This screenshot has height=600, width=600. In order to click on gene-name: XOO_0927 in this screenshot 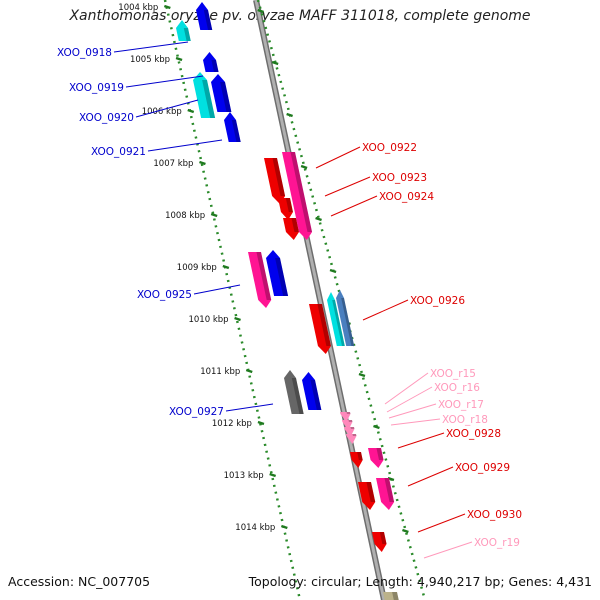, I will do `click(196, 412)`.